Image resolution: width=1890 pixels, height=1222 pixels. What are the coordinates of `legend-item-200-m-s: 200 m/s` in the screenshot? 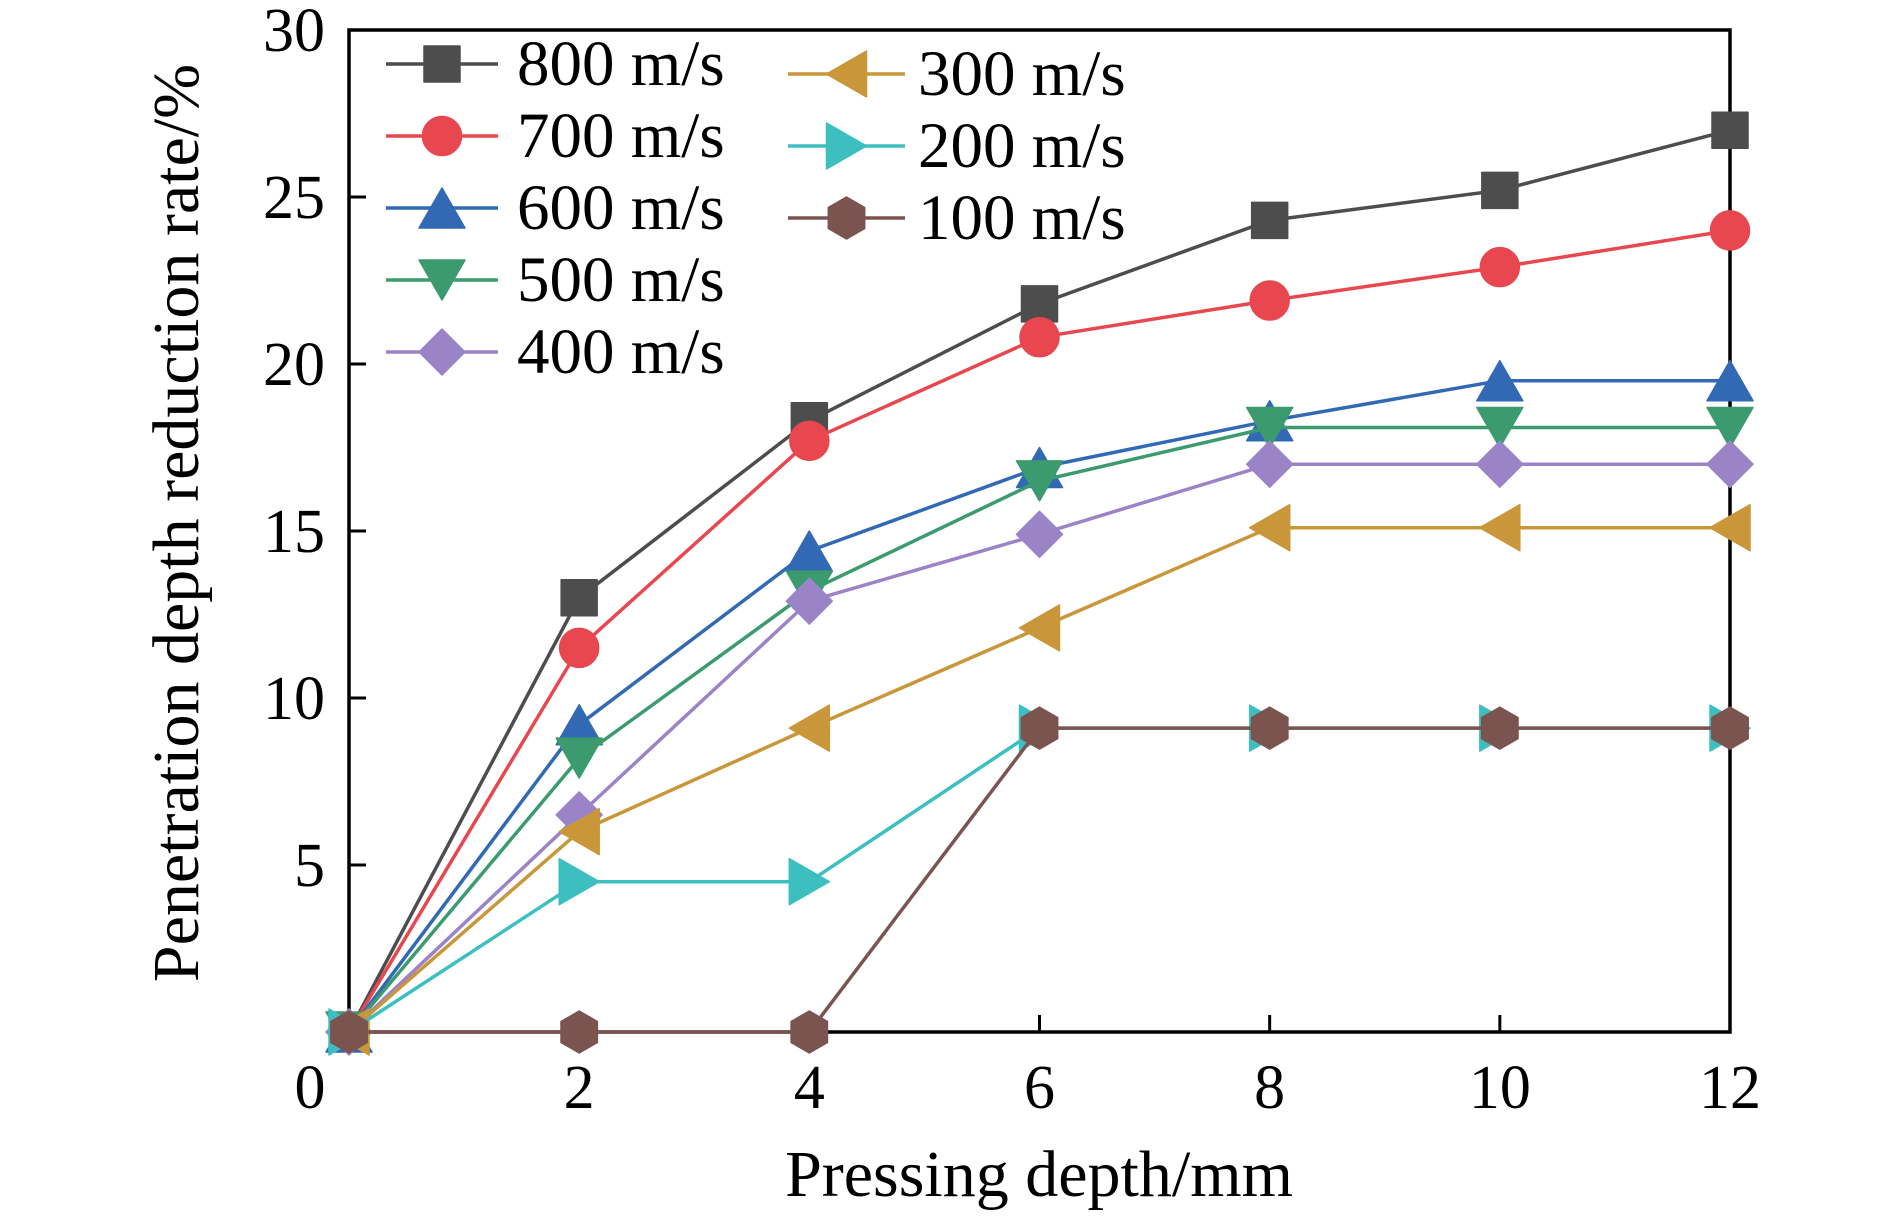 It's located at (957, 146).